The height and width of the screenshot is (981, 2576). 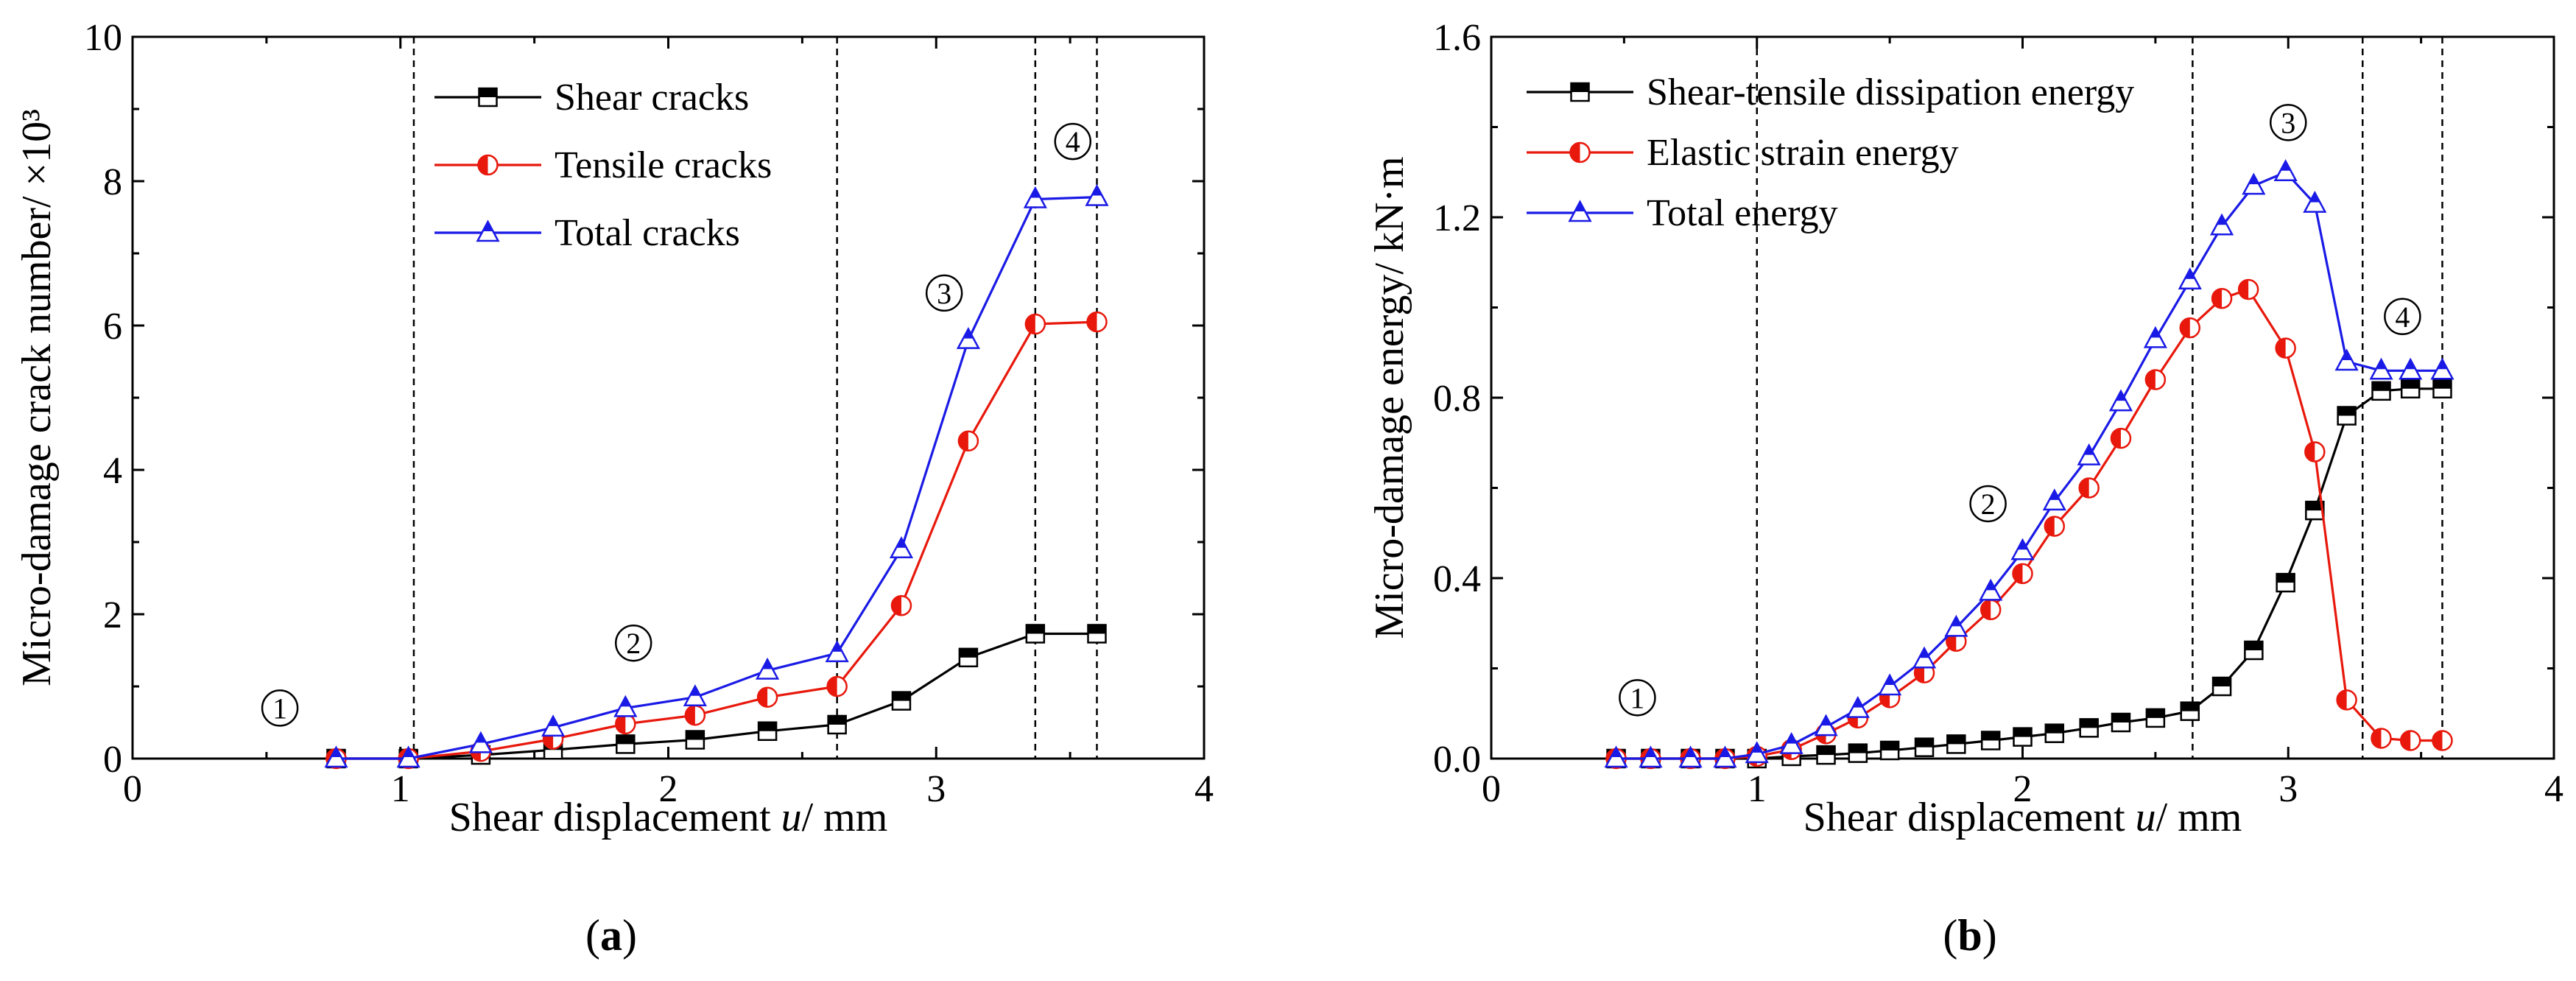 I want to click on panel-a-x-axis-title: Shear displacement u/ mm, so click(x=668, y=817).